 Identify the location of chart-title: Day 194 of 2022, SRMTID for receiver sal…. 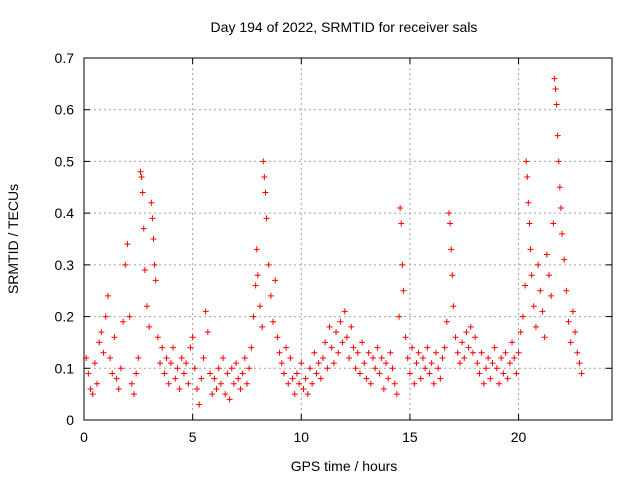
(344, 27).